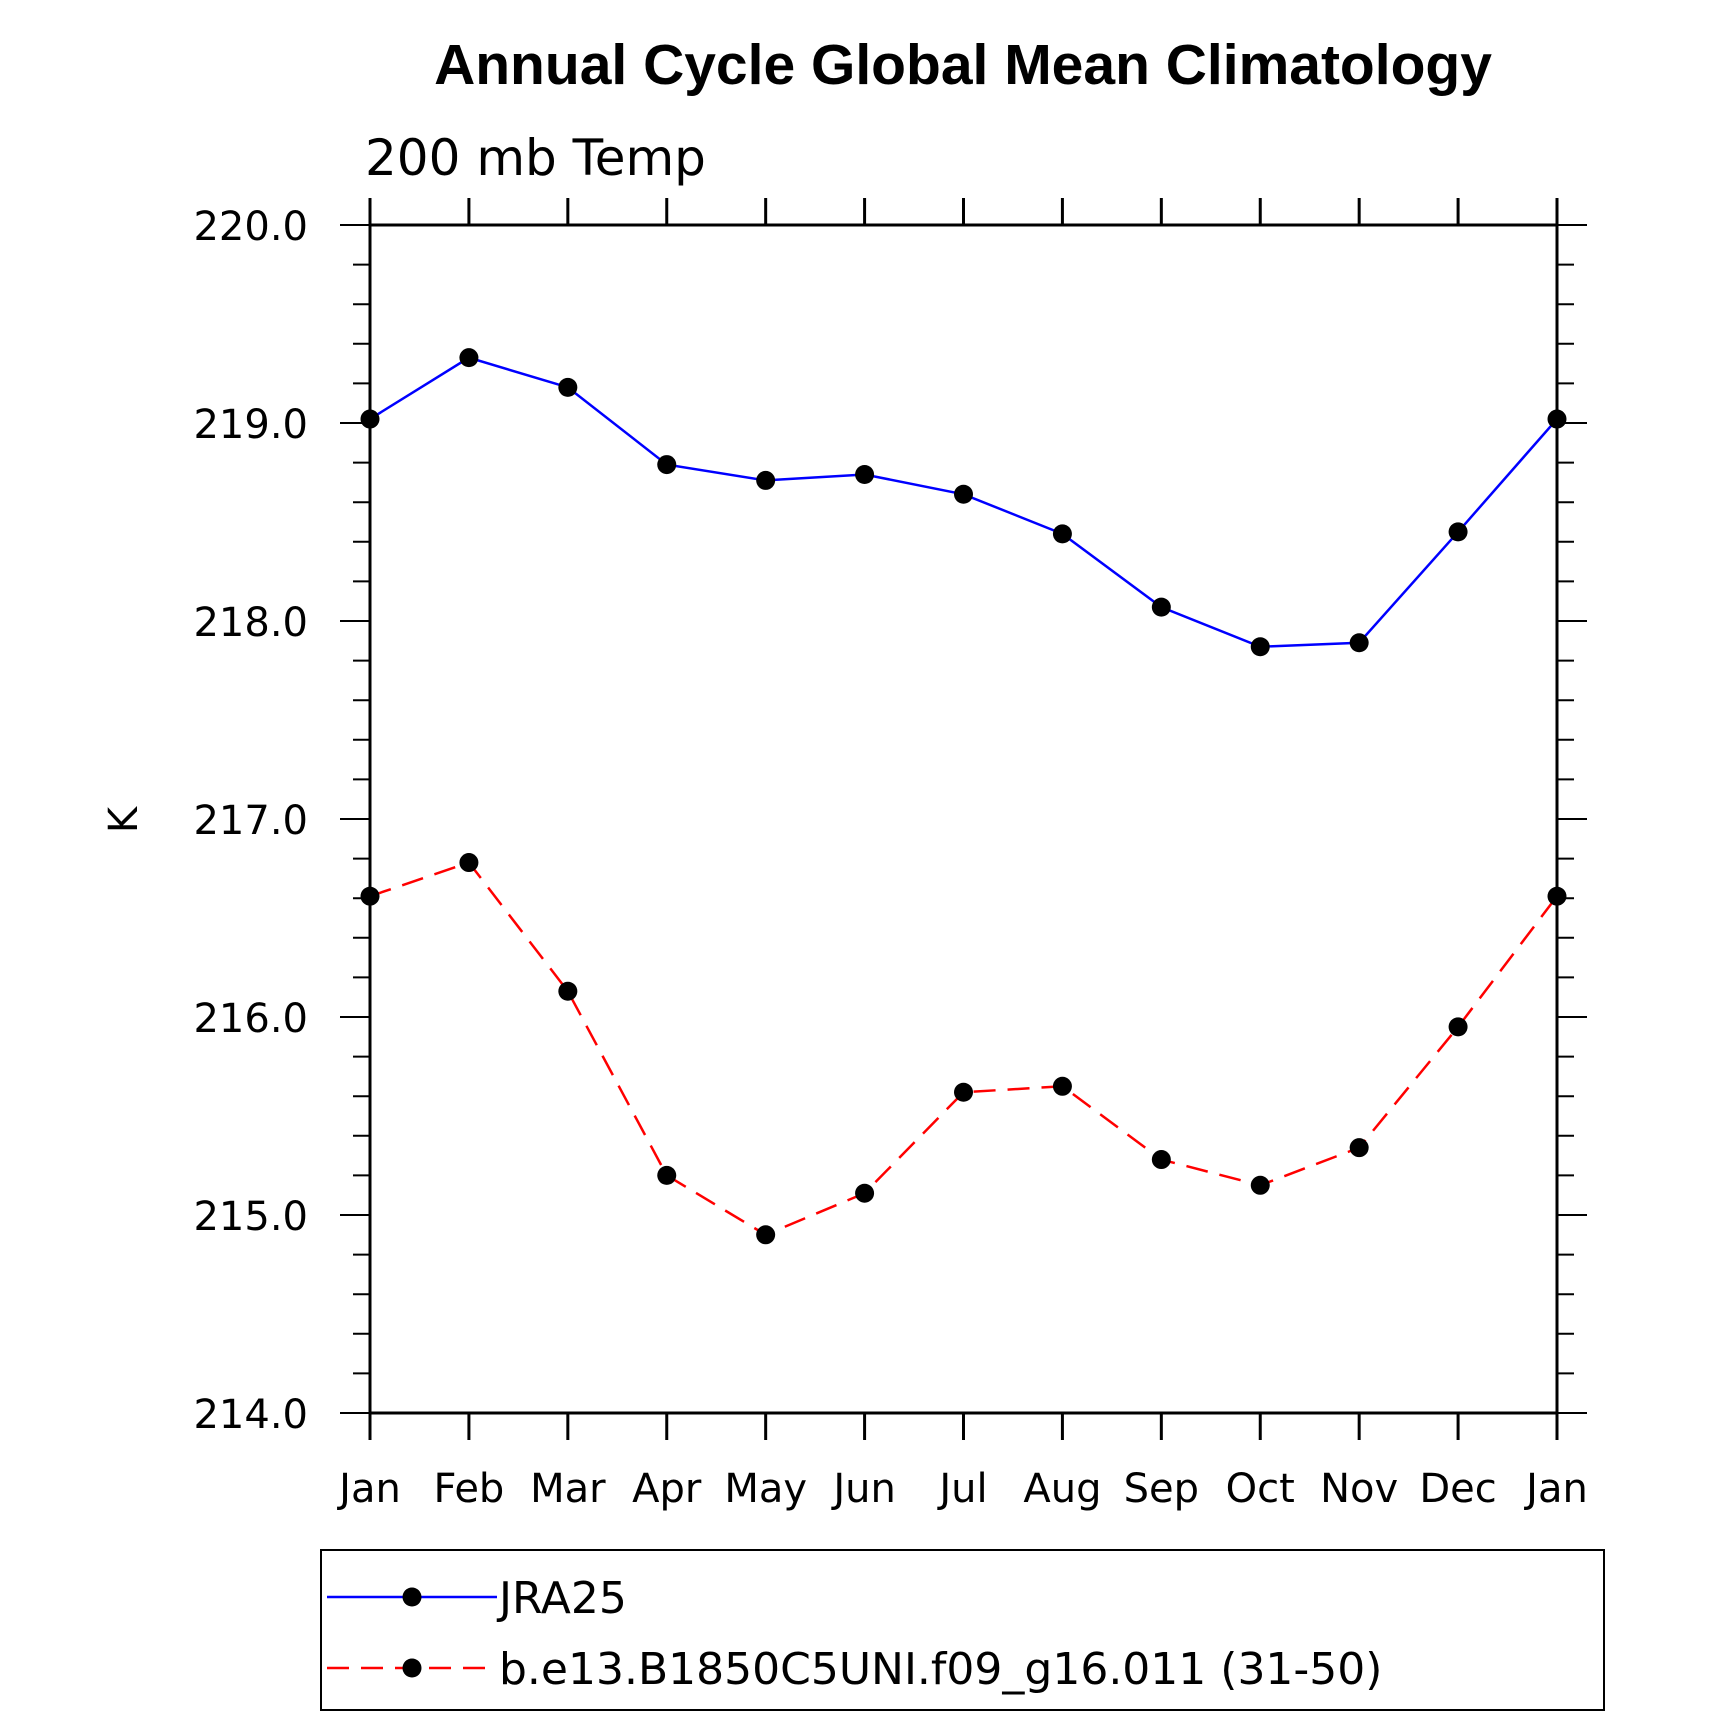 This screenshot has width=1710, height=1713. Describe the element at coordinates (765, 1489) in the screenshot. I see `x-tick-label: May` at that location.